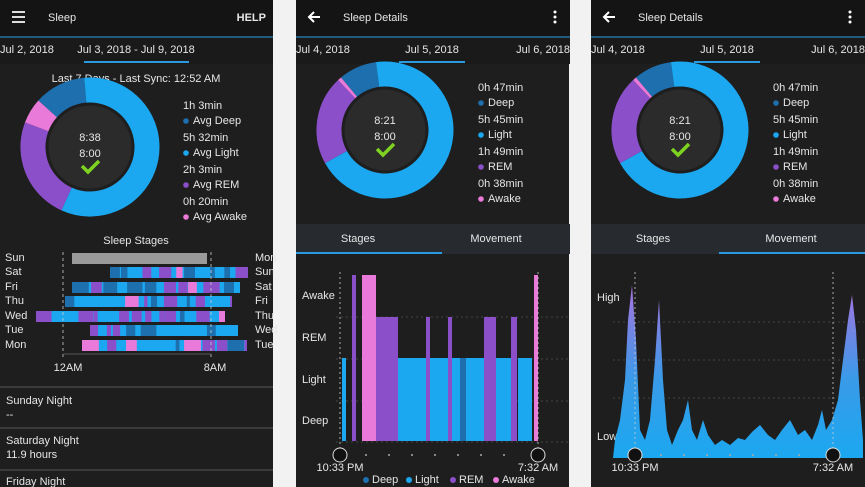 Image resolution: width=865 pixels, height=487 pixels. I want to click on date-tab: Jul 2, 2018, so click(27, 50).